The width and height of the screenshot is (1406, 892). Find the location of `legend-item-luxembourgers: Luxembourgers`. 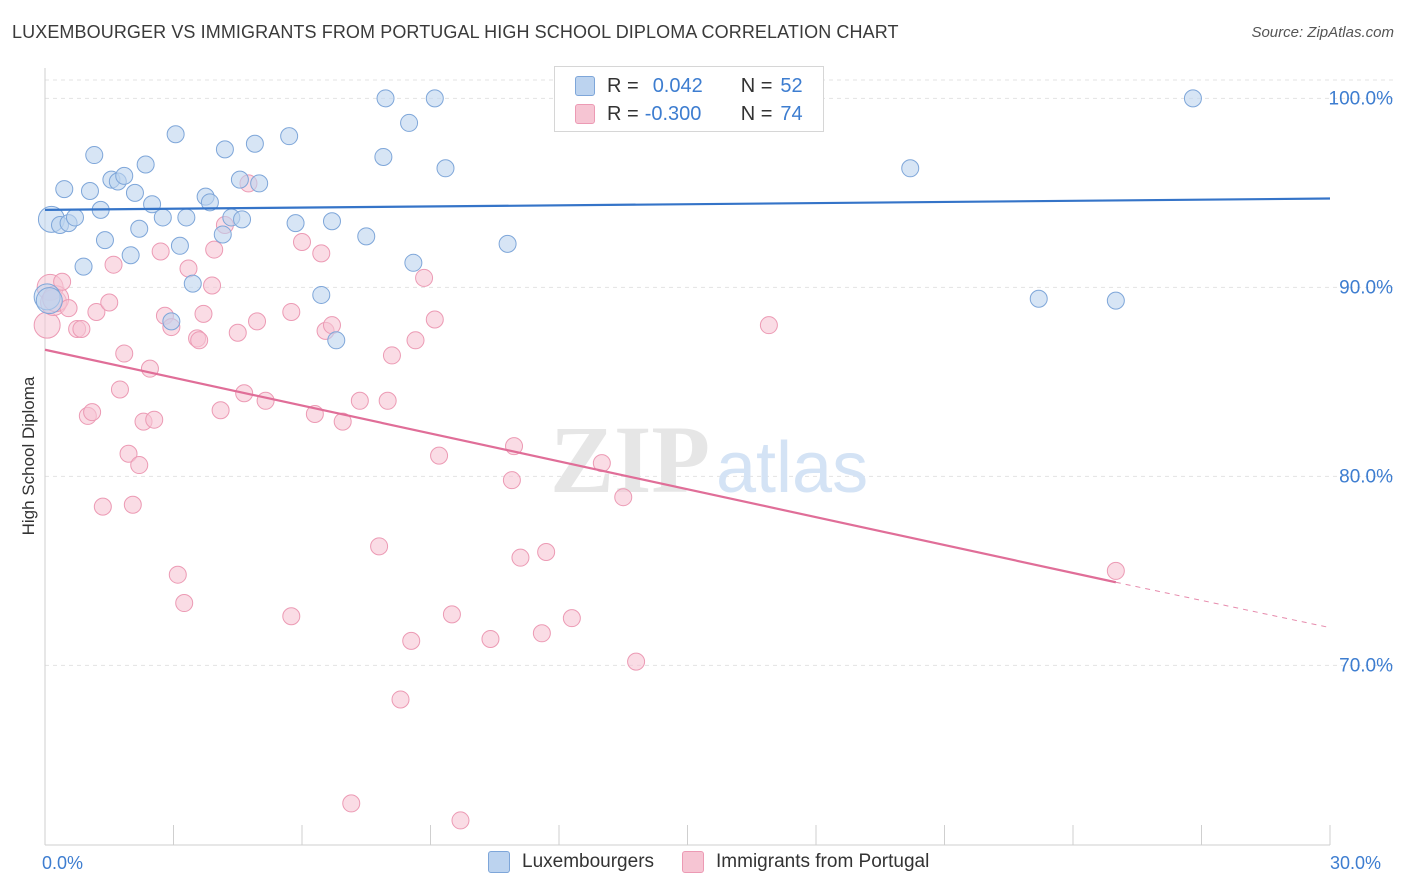

legend-item-luxembourgers: Luxembourgers is located at coordinates (571, 862).